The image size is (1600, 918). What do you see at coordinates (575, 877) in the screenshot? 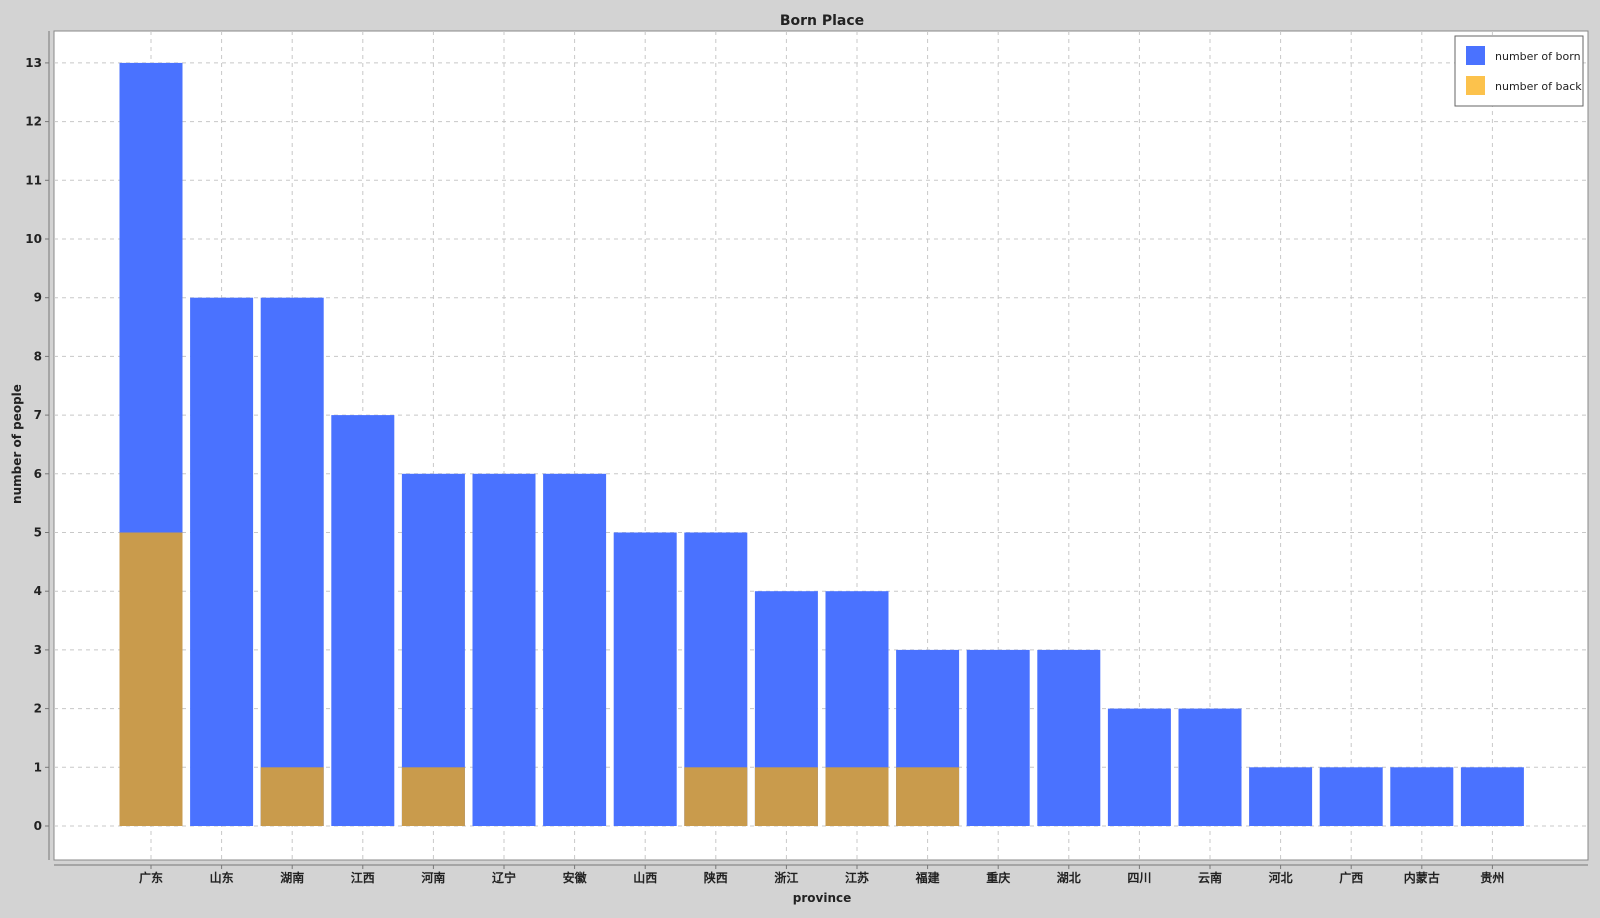
I see `x-tick-label: 安徽` at bounding box center [575, 877].